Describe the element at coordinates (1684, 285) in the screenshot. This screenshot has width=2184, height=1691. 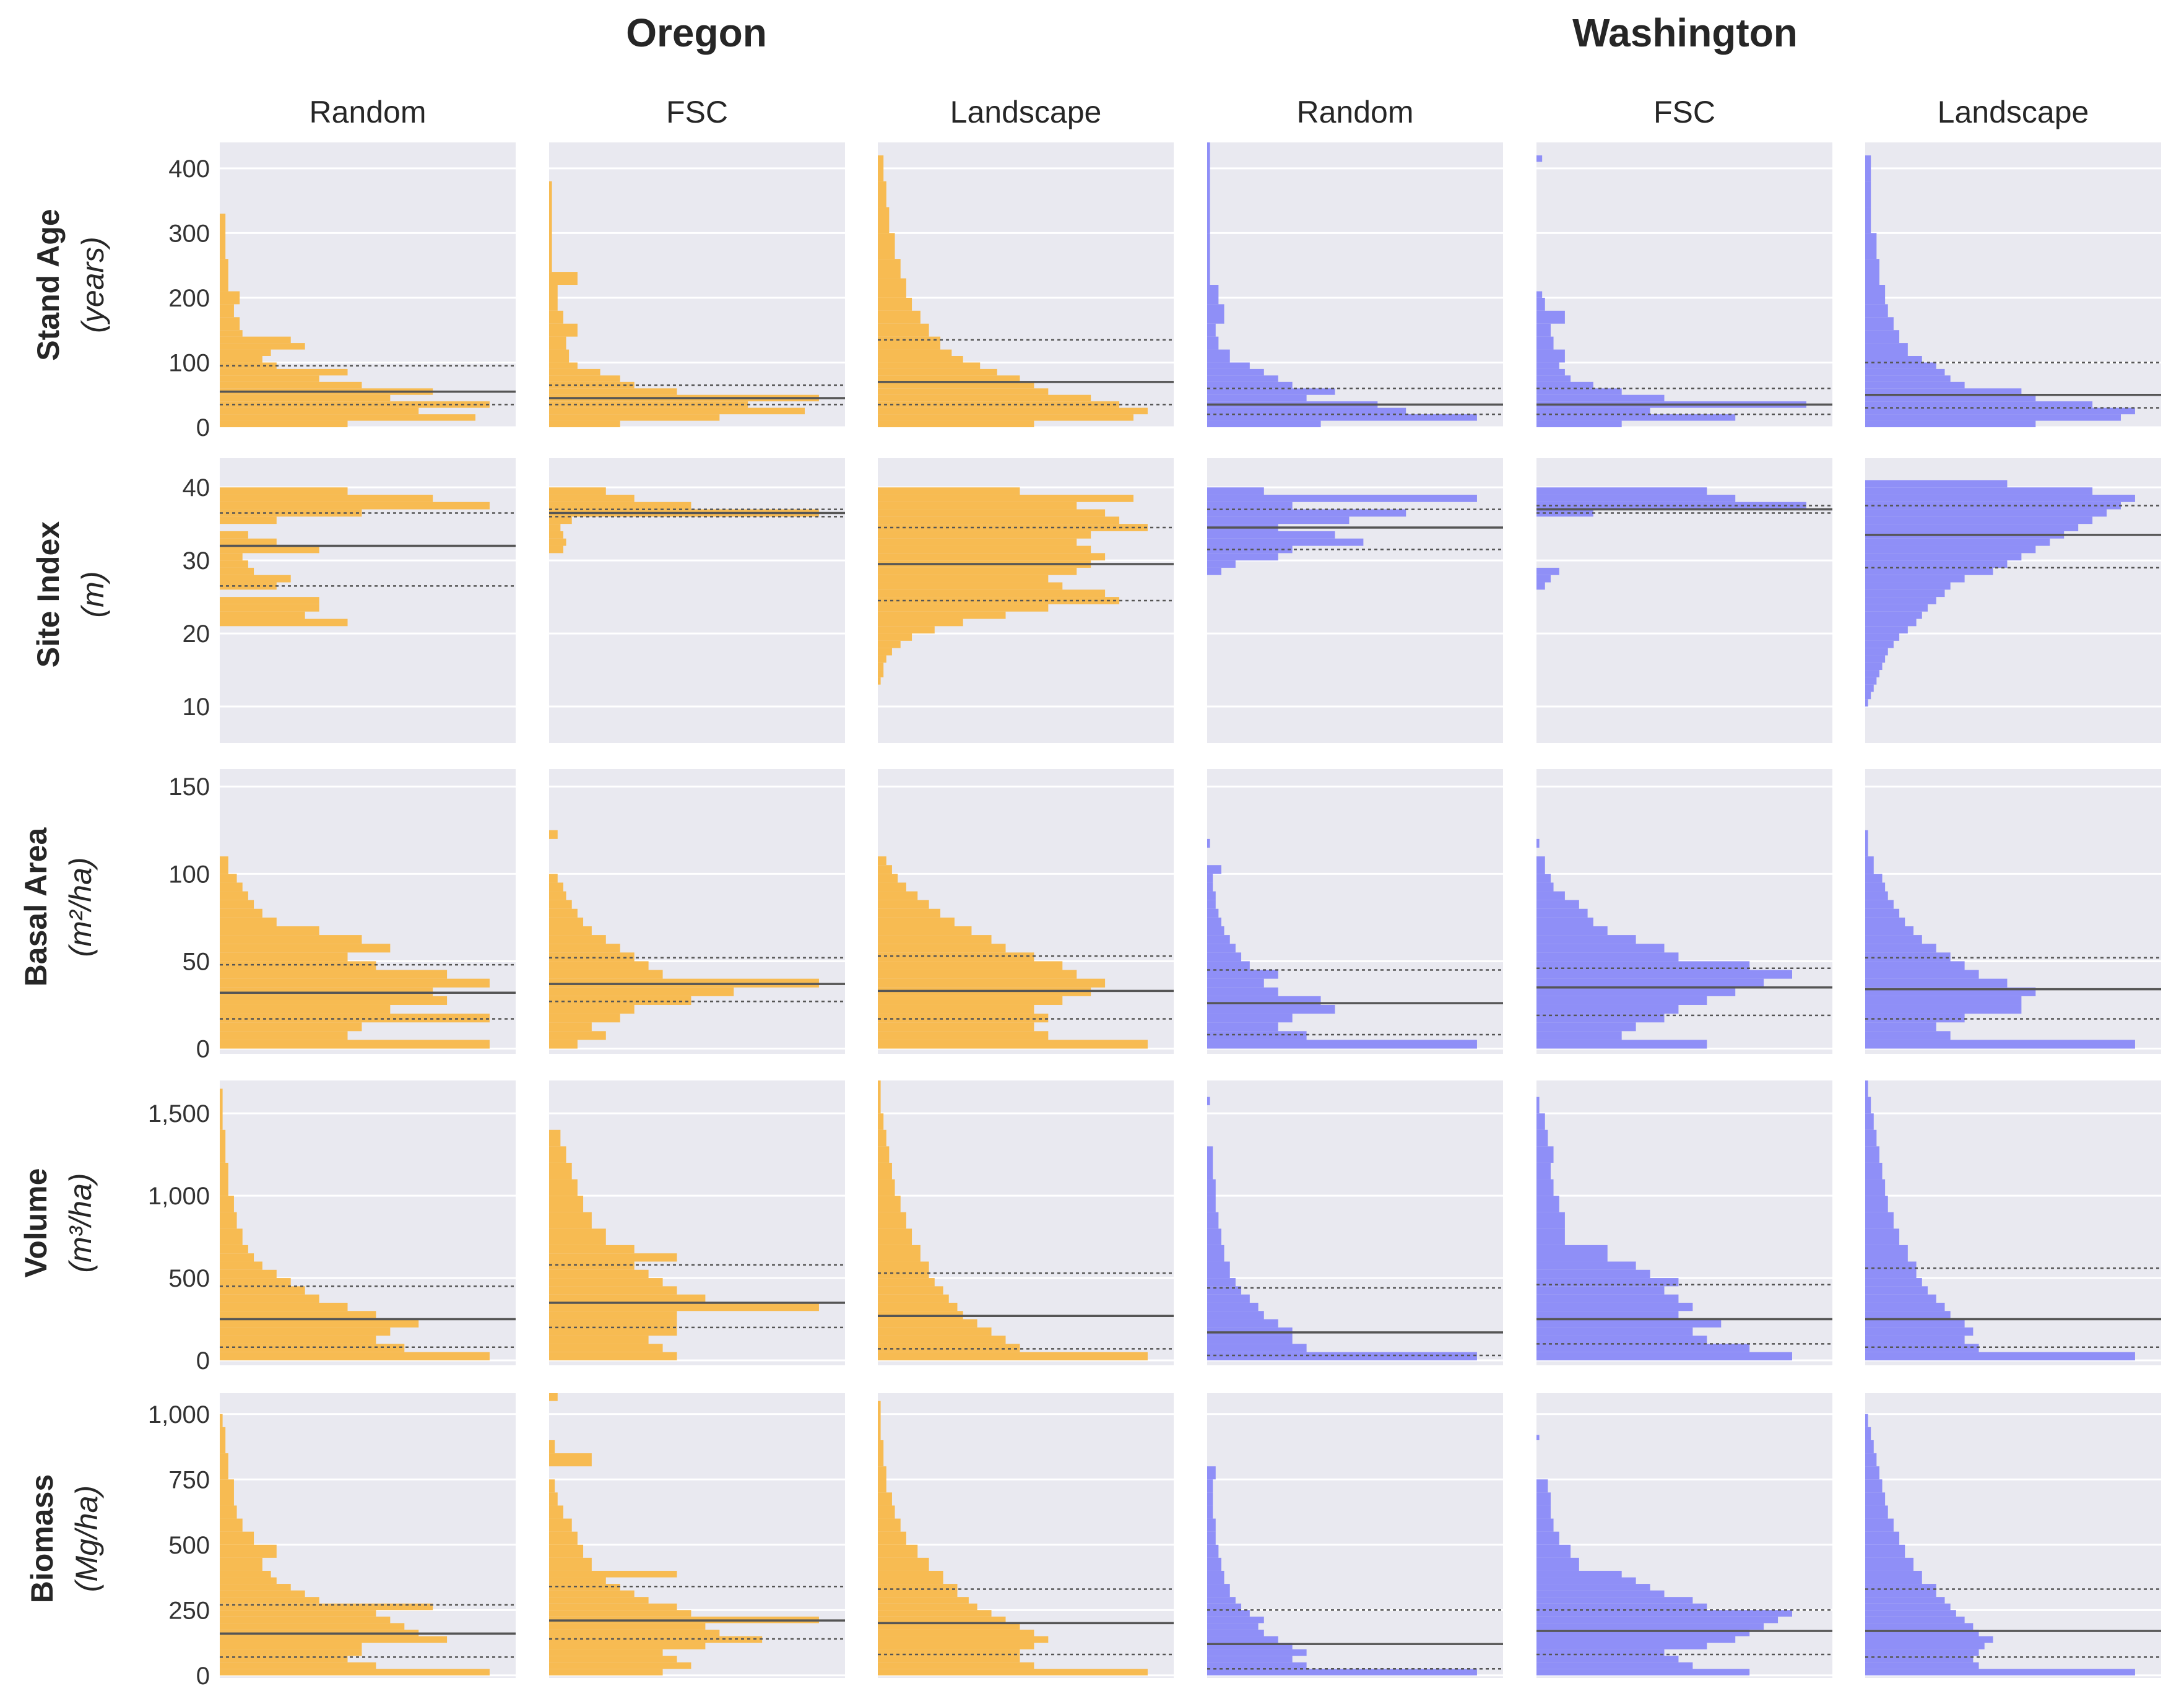
I see `panel-stand_age-washington-fsc` at that location.